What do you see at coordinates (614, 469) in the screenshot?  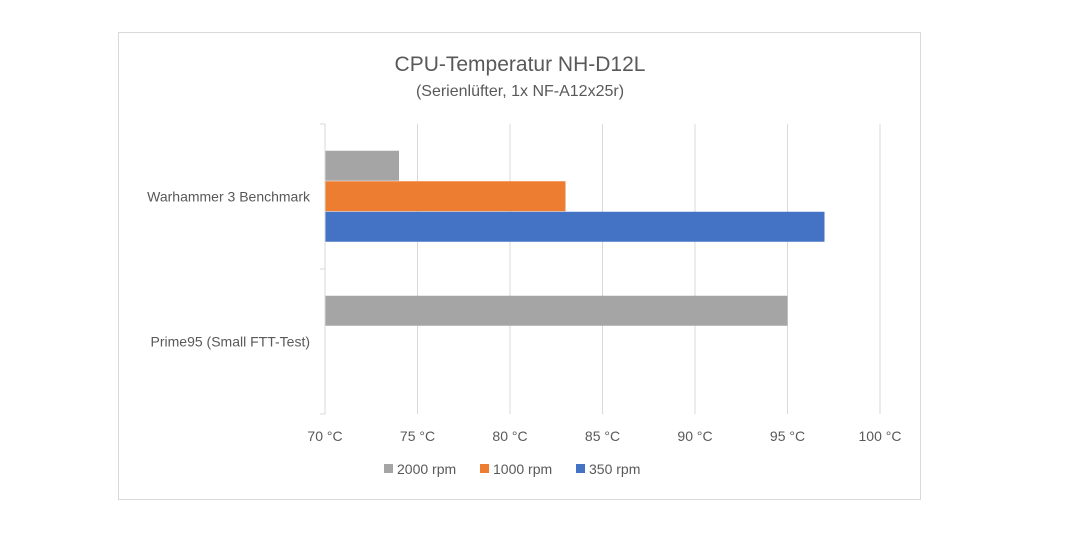 I see `legend-label: 350 rpm` at bounding box center [614, 469].